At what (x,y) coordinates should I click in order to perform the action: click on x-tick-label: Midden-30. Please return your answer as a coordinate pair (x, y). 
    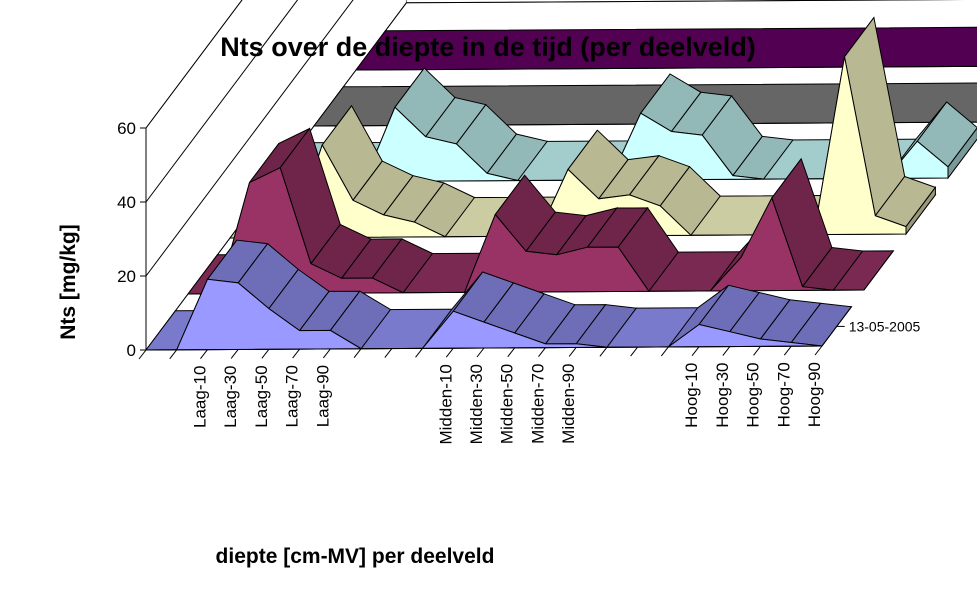
    Looking at the image, I should click on (476, 404).